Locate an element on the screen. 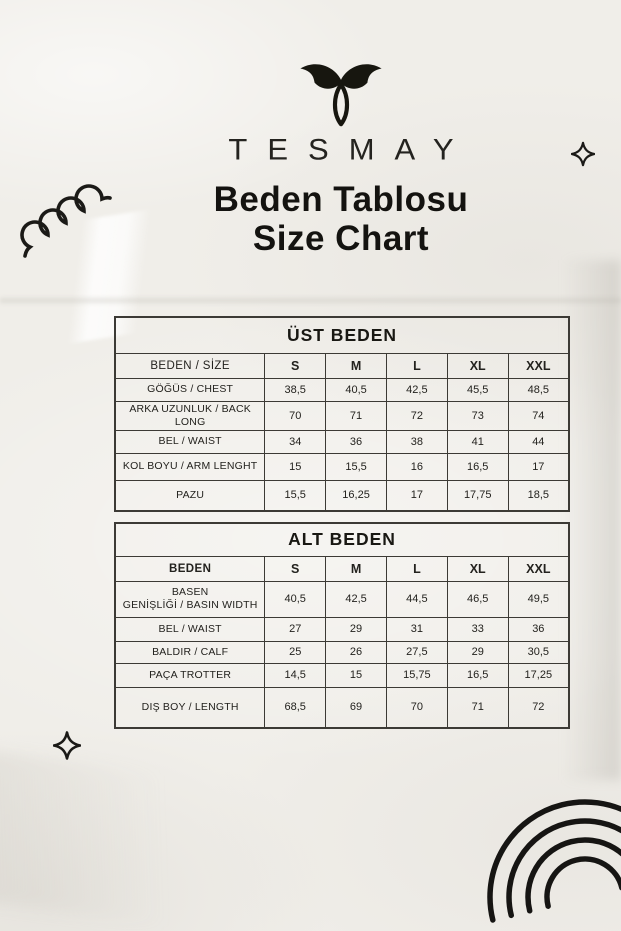 The width and height of the screenshot is (621, 931). table-row: DIŞ BOY / LENGTH 68,5 69 70 71 72 is located at coordinates (342, 707).